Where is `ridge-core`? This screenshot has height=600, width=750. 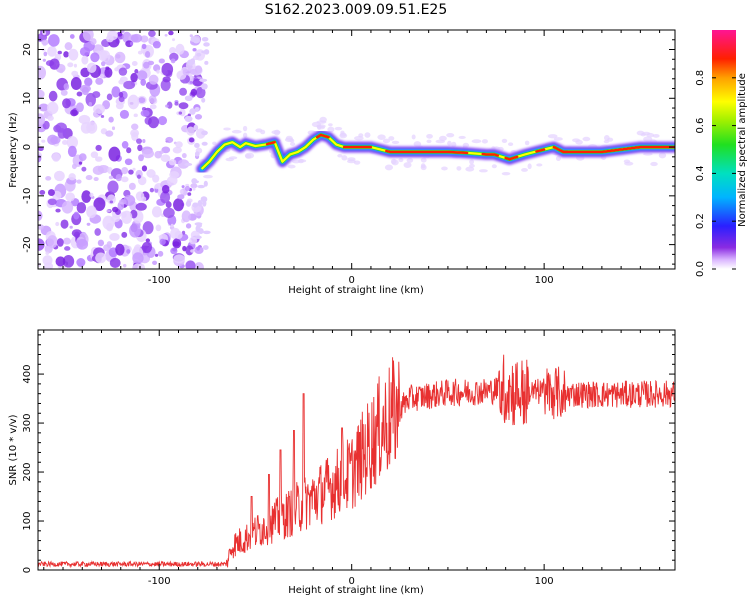 ridge-core is located at coordinates (437, 152).